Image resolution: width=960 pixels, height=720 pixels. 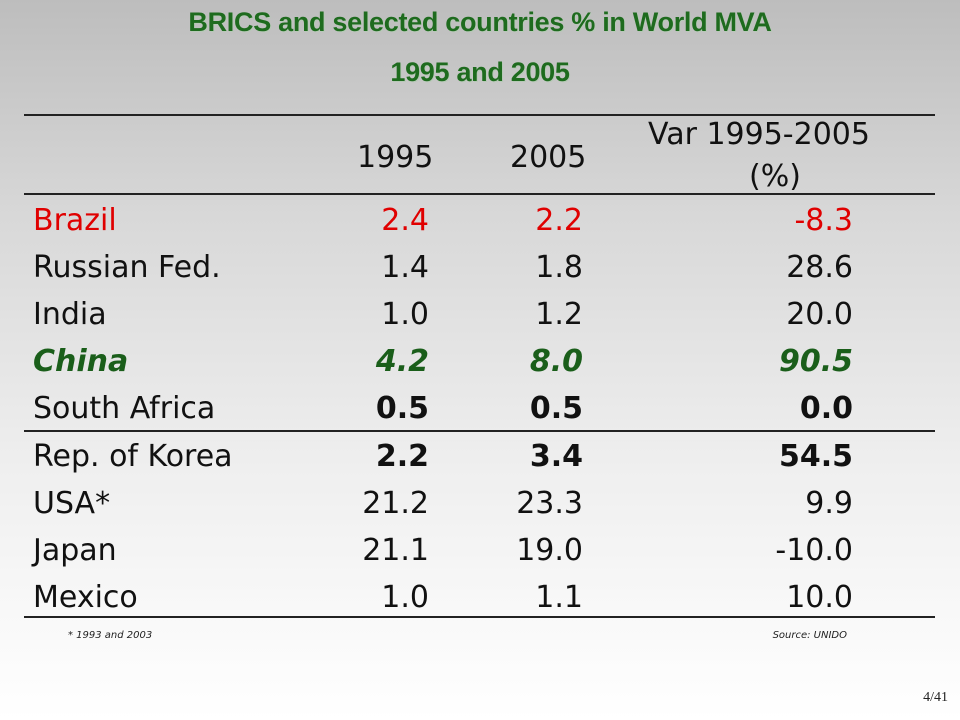 What do you see at coordinates (559, 314) in the screenshot?
I see `row-india-2005: 1.2` at bounding box center [559, 314].